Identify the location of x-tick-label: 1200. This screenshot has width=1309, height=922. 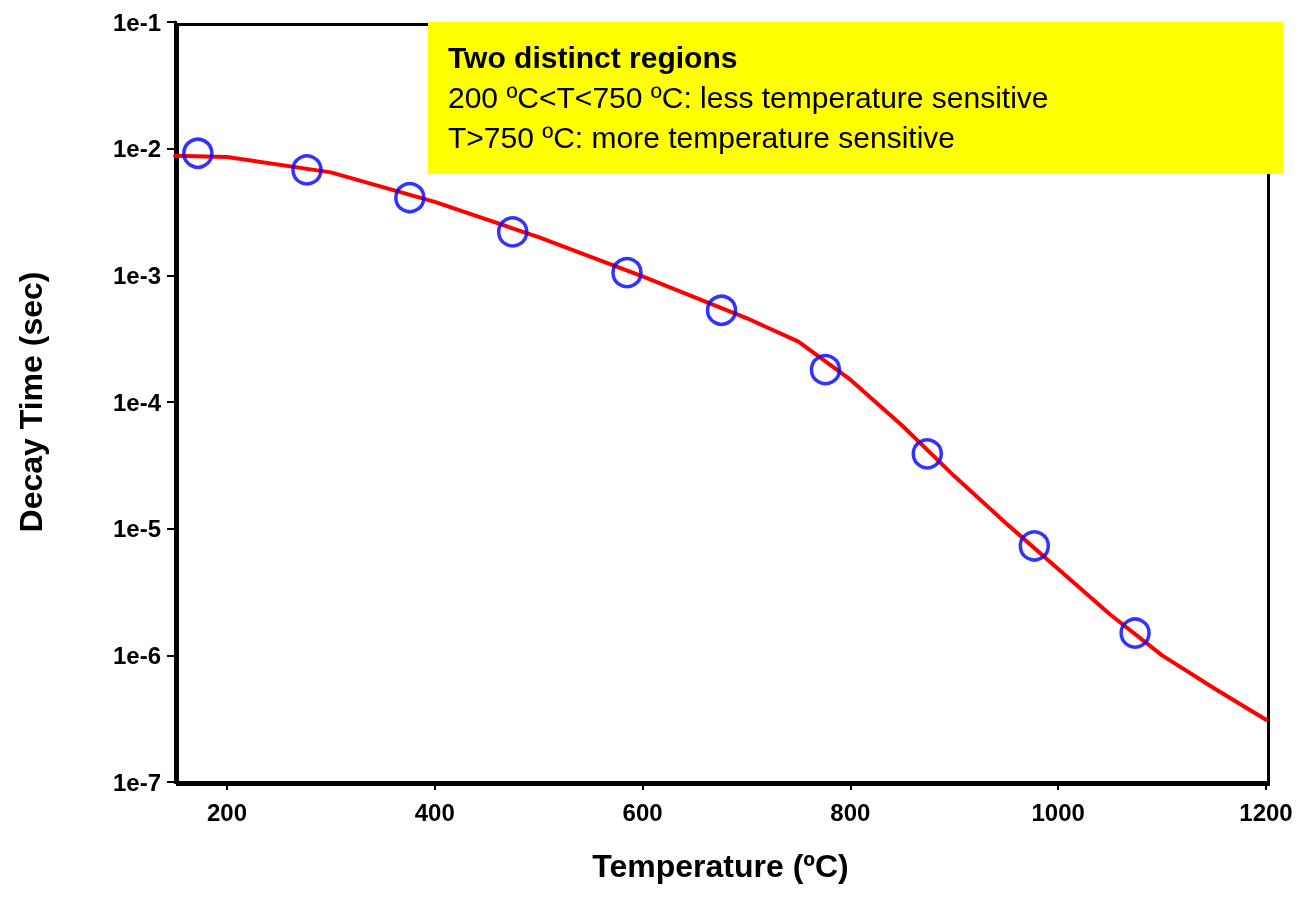
(1266, 812).